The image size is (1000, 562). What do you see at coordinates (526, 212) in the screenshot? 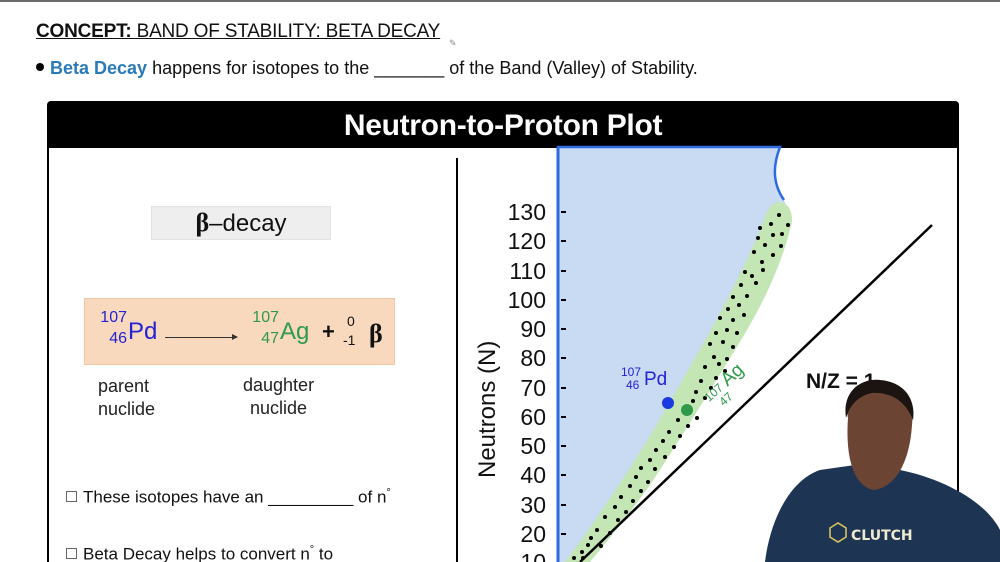
I see `y-tick-130: 130` at bounding box center [526, 212].